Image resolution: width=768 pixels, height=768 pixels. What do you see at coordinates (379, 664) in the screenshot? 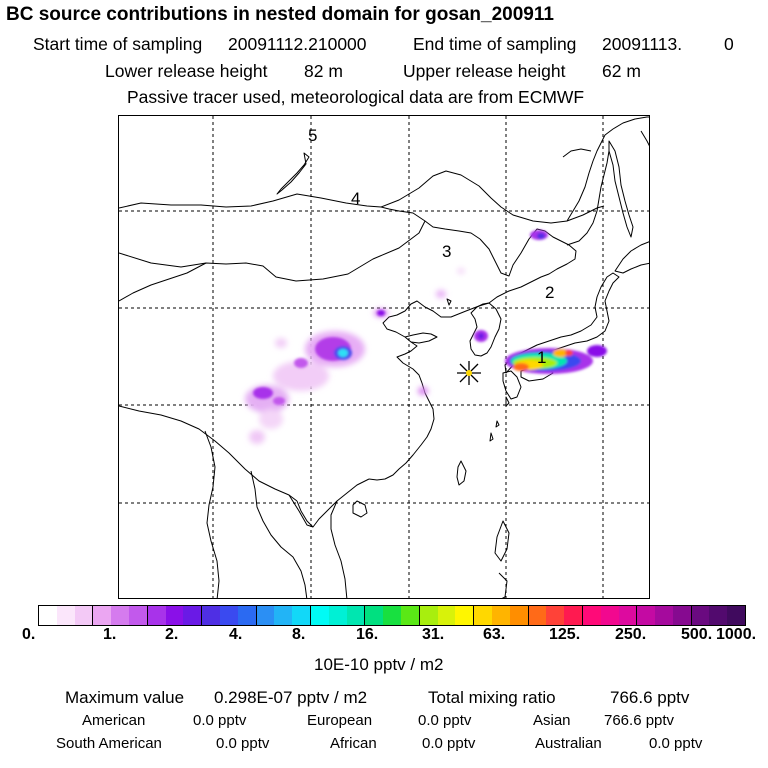
I see `colorbar-unit: 10E-10 pptv / m2` at bounding box center [379, 664].